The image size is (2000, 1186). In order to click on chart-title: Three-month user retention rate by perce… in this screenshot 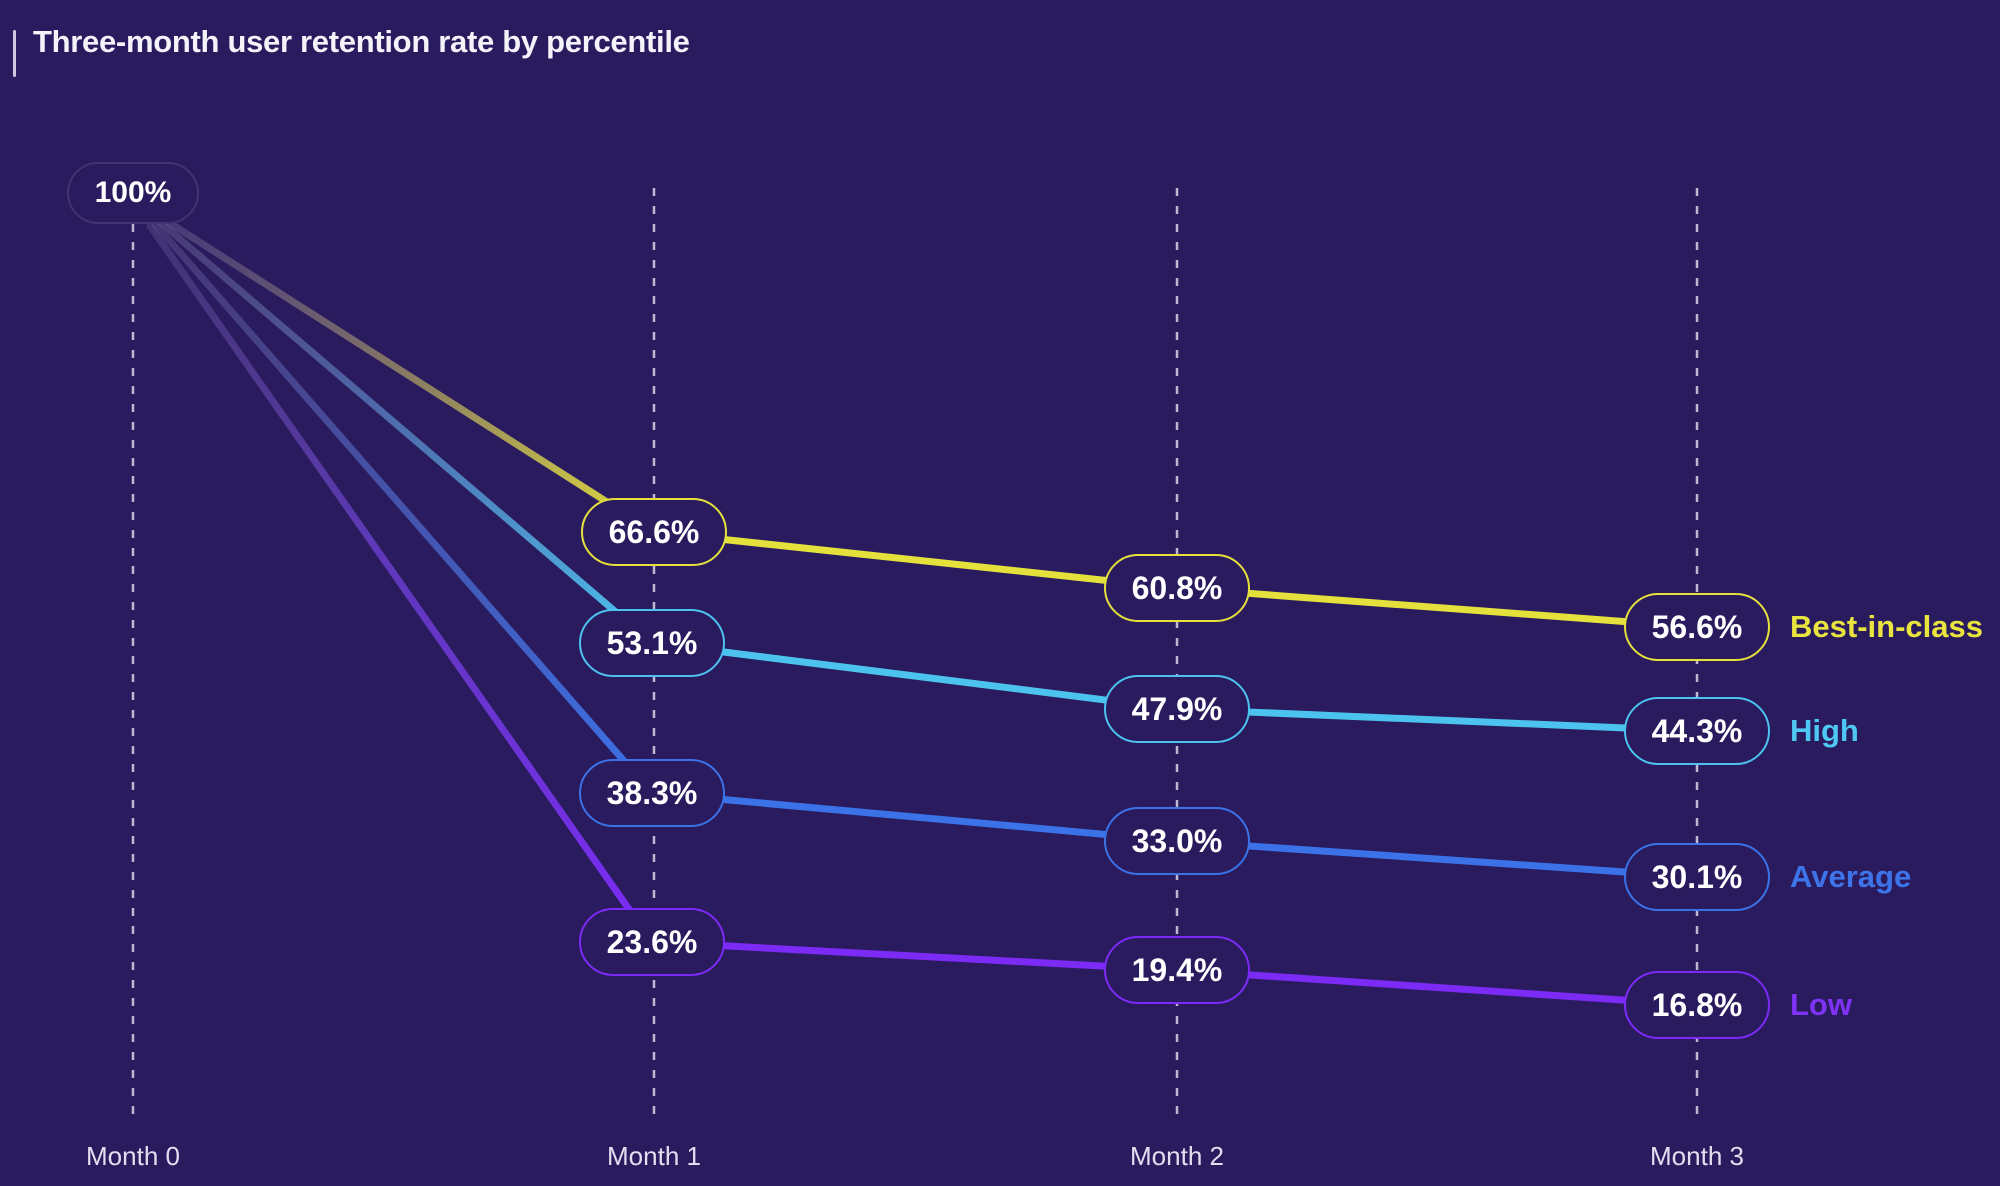, I will do `click(361, 41)`.